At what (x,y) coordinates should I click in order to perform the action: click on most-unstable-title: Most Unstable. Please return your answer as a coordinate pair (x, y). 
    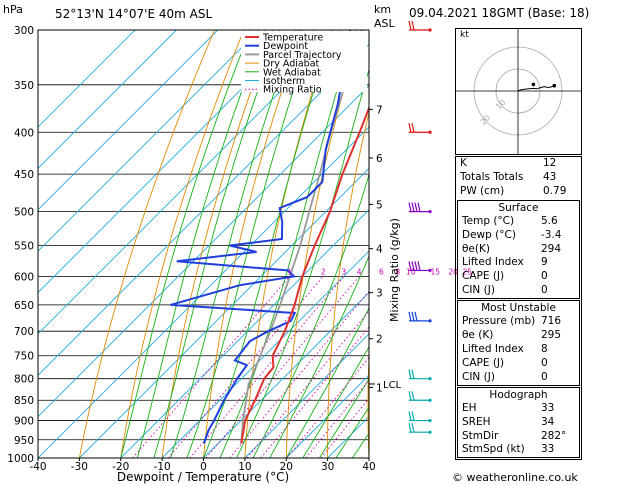
    Looking at the image, I should click on (518, 308).